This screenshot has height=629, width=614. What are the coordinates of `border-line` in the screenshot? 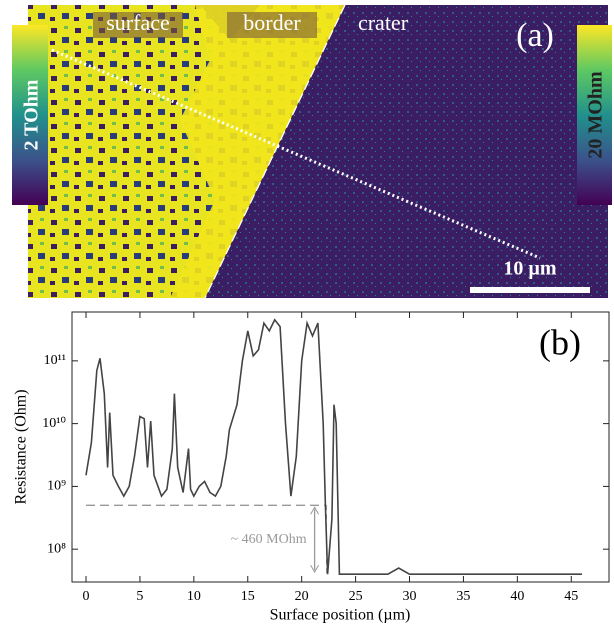 It's located at (275, 151).